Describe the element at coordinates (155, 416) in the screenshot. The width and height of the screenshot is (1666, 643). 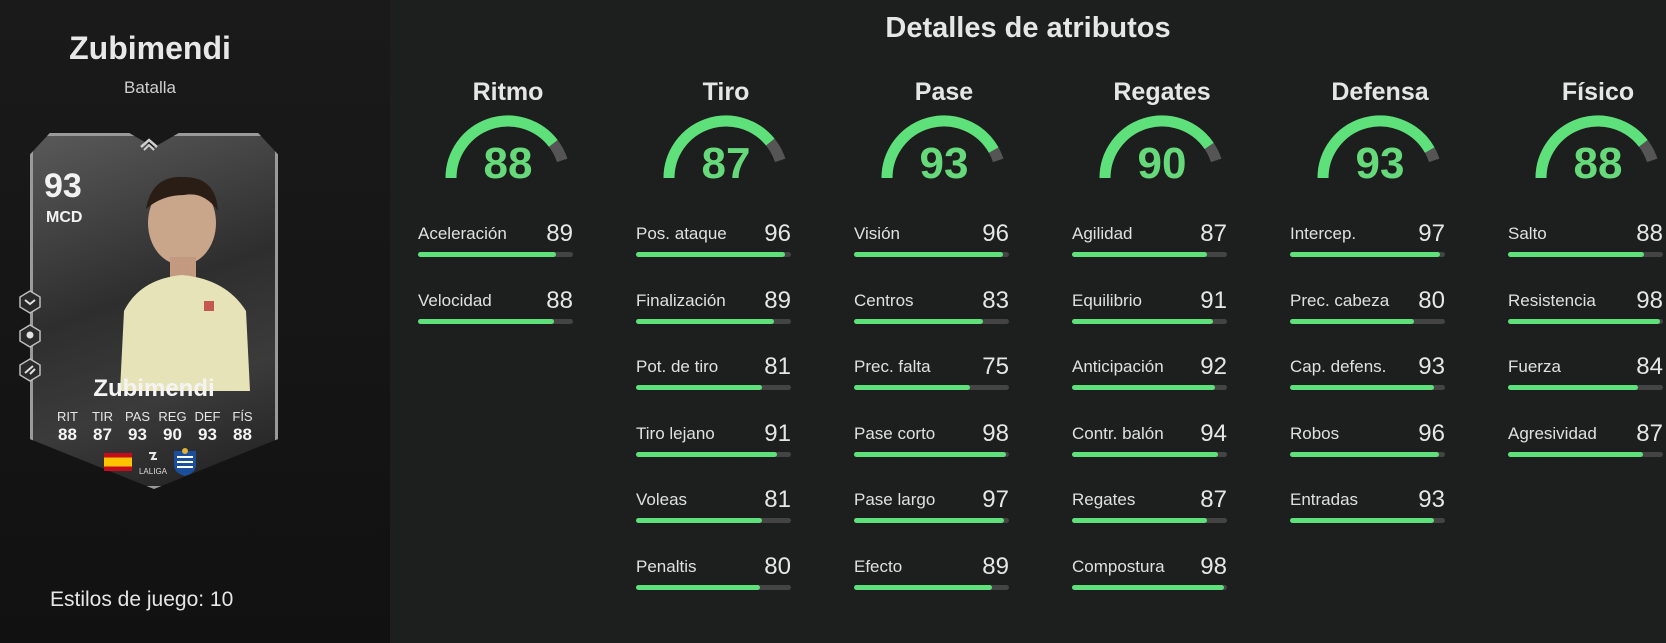
I see `card-stat-labels: RIT TIR PAS REG DEF FÍS` at that location.